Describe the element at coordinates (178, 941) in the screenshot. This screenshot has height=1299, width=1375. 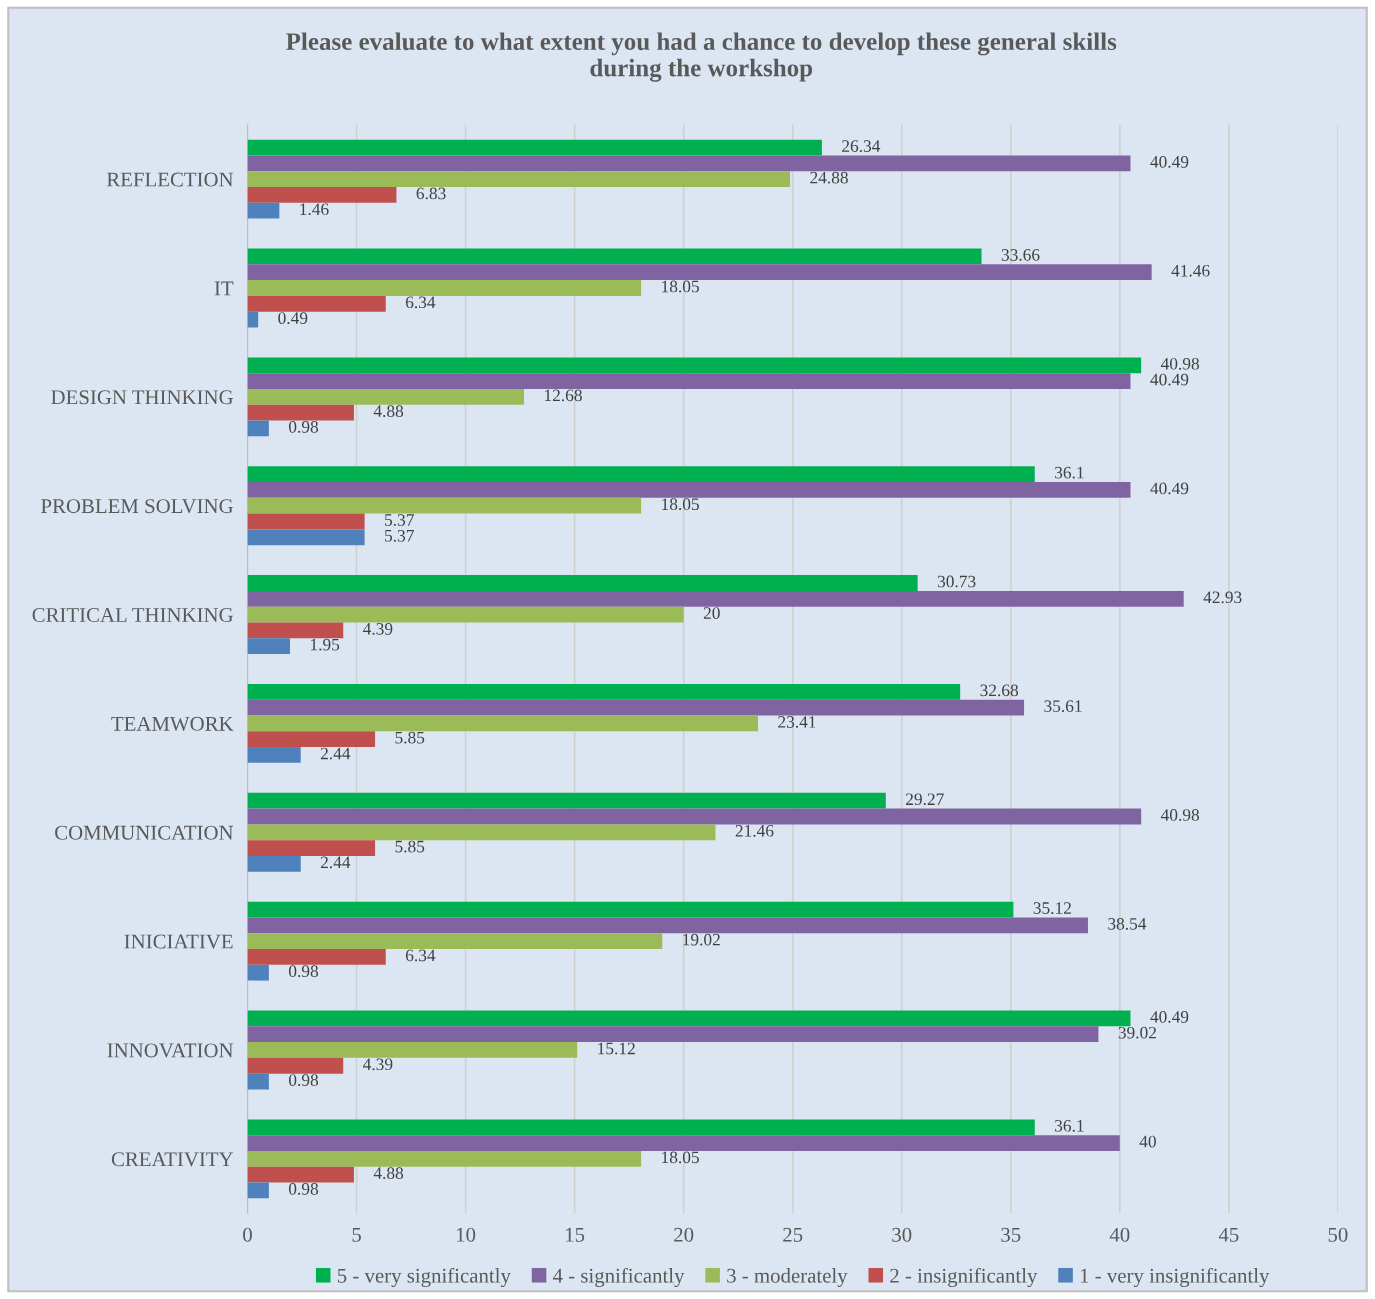
I see `y-tick-label: INICIATIVE` at that location.